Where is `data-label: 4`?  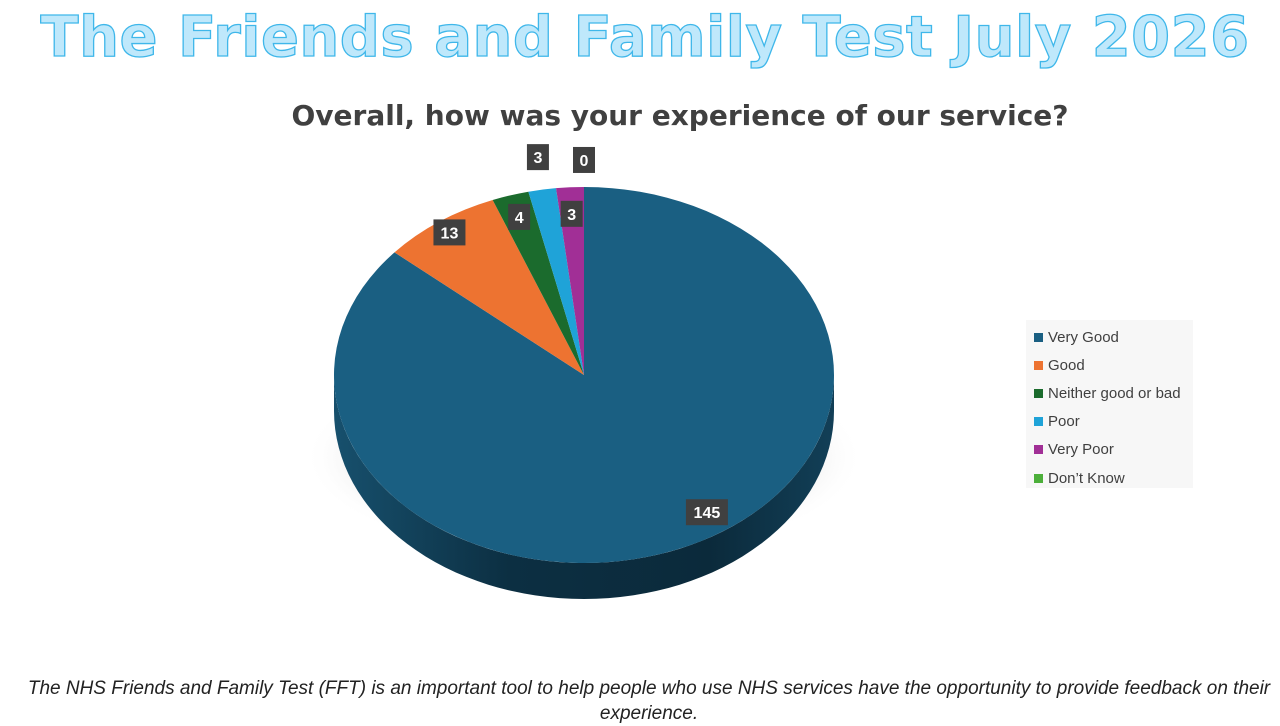
data-label: 4 is located at coordinates (519, 216).